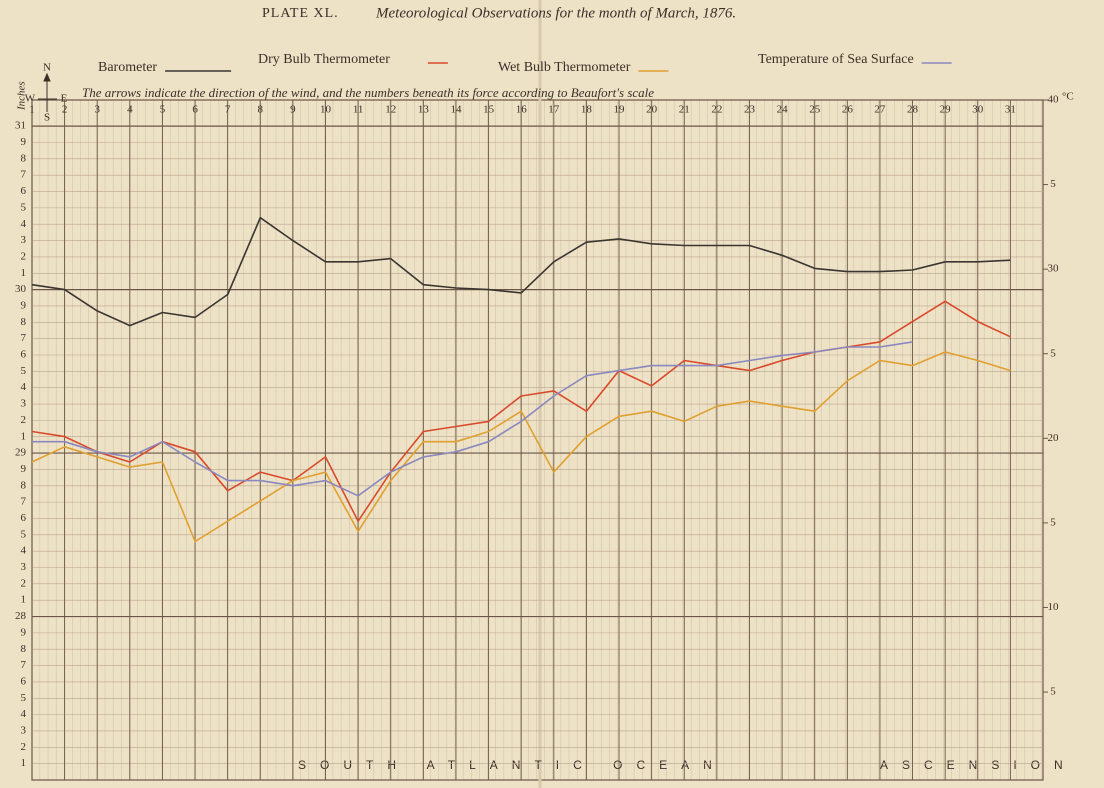  I want to click on x-tick-label: 16, so click(522, 110).